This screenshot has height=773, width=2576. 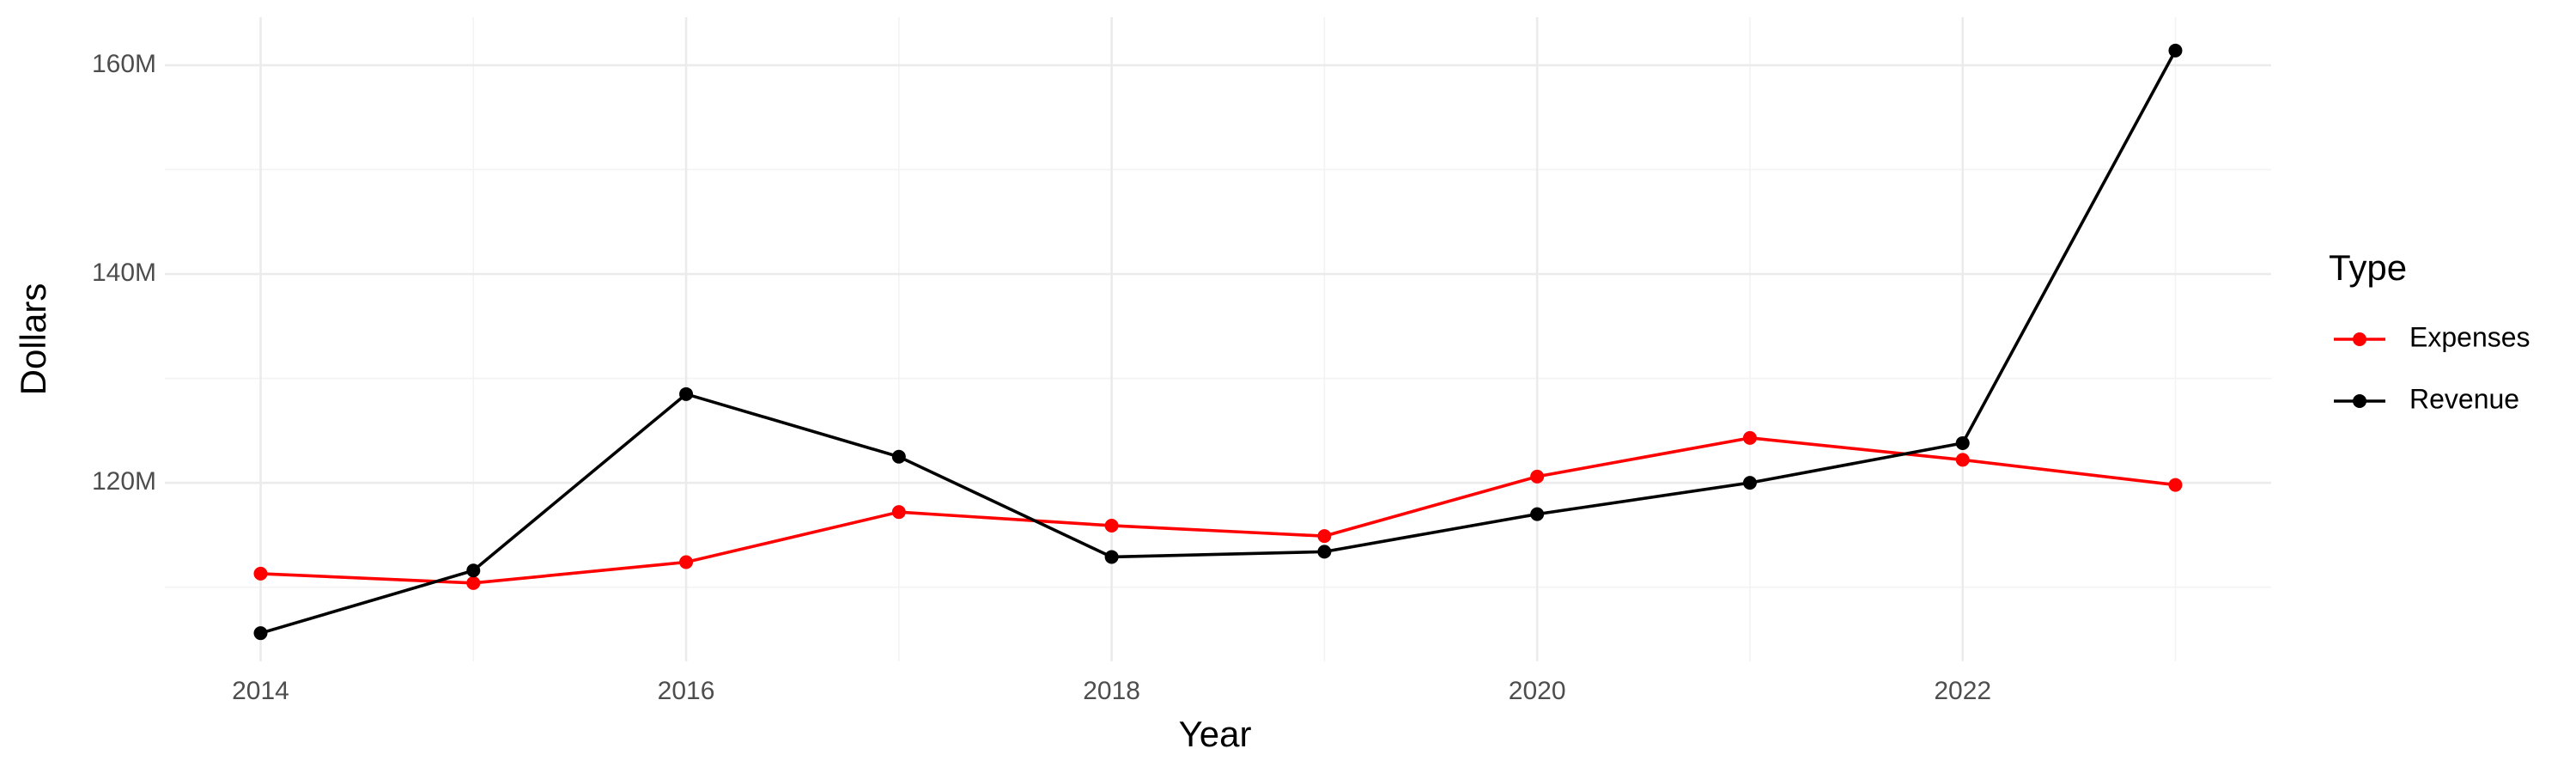 What do you see at coordinates (2464, 398) in the screenshot?
I see `legend-label: Revenue` at bounding box center [2464, 398].